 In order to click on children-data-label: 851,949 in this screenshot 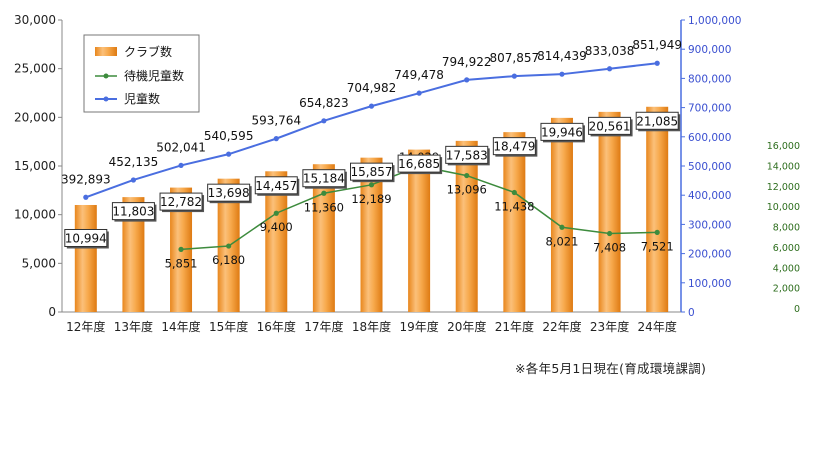, I will do `click(657, 45)`.